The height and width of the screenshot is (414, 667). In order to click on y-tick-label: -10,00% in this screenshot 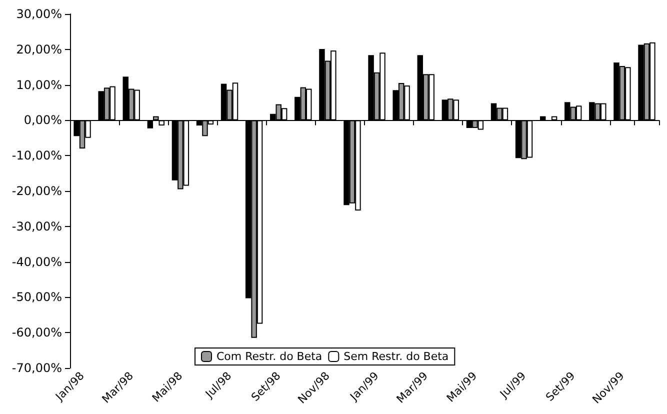, I will do `click(37, 155)`.